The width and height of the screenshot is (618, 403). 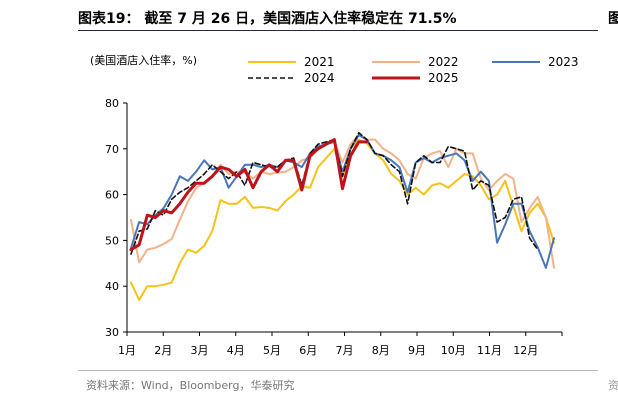 What do you see at coordinates (613, 17) in the screenshot?
I see `cropped-next-title: 图` at bounding box center [613, 17].